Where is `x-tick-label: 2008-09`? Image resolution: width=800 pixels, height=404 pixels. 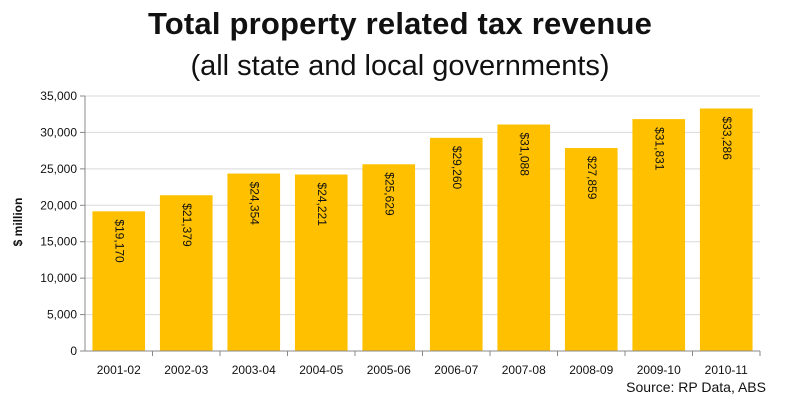
x-tick-label: 2008-09 is located at coordinates (591, 370).